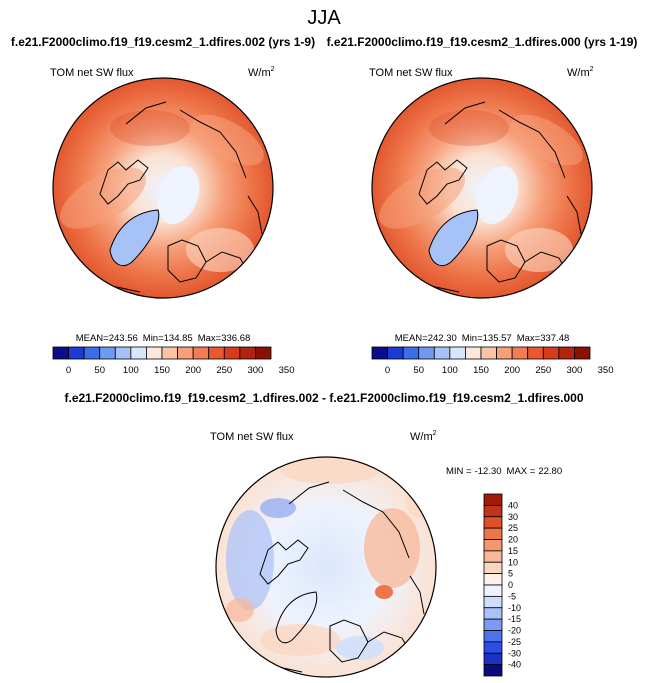  Describe the element at coordinates (513, 551) in the screenshot. I see `colorbar-tick-label: 15` at that location.